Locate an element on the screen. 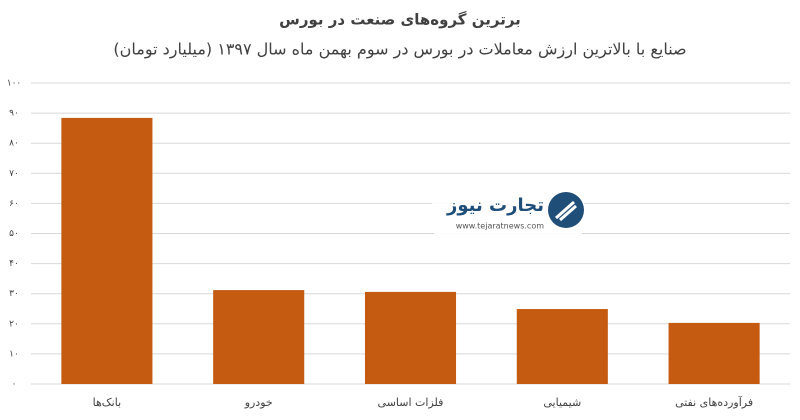 The height and width of the screenshot is (420, 800). x-tick-label: فرآورده‌های نفتی is located at coordinates (714, 402).